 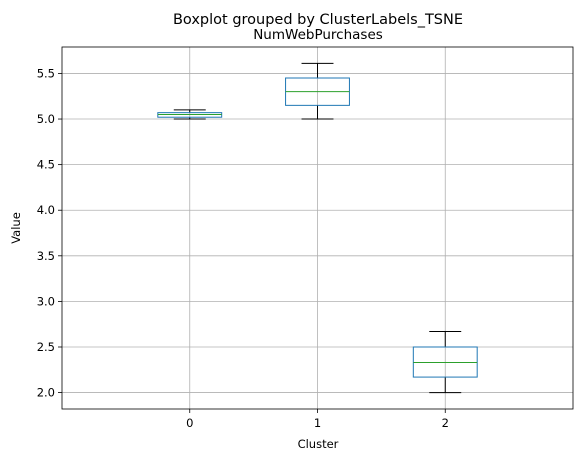 What do you see at coordinates (46, 119) in the screenshot?
I see `y-tick-label: 5.0` at bounding box center [46, 119].